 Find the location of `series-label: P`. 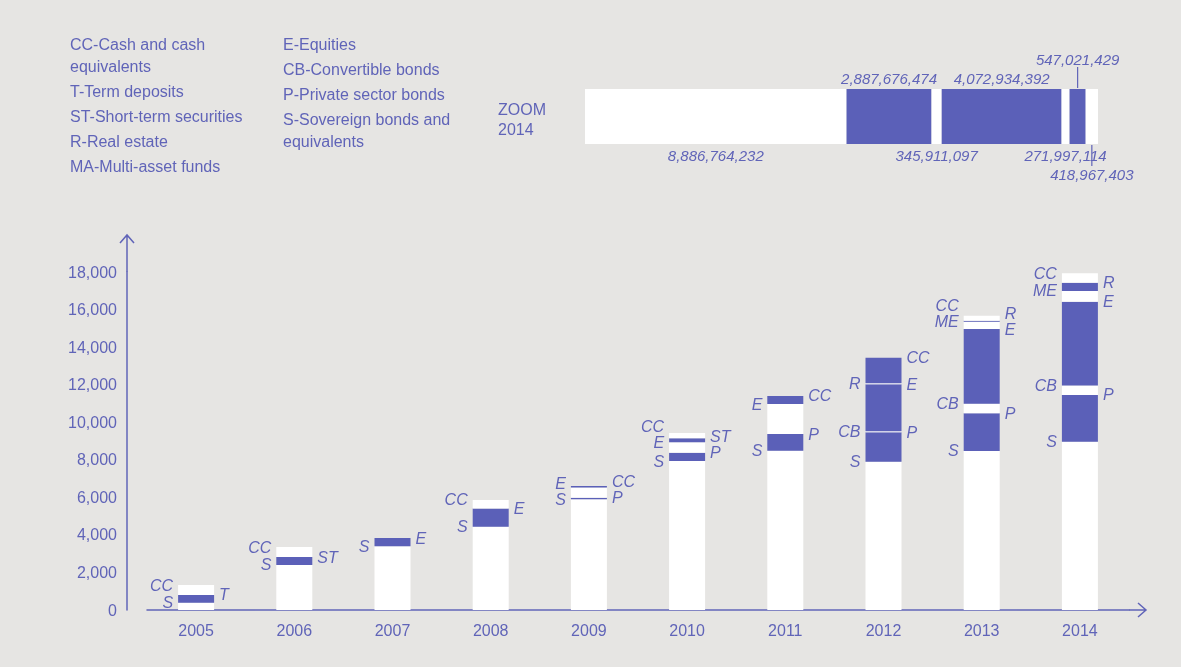

series-label: P is located at coordinates (617, 498).